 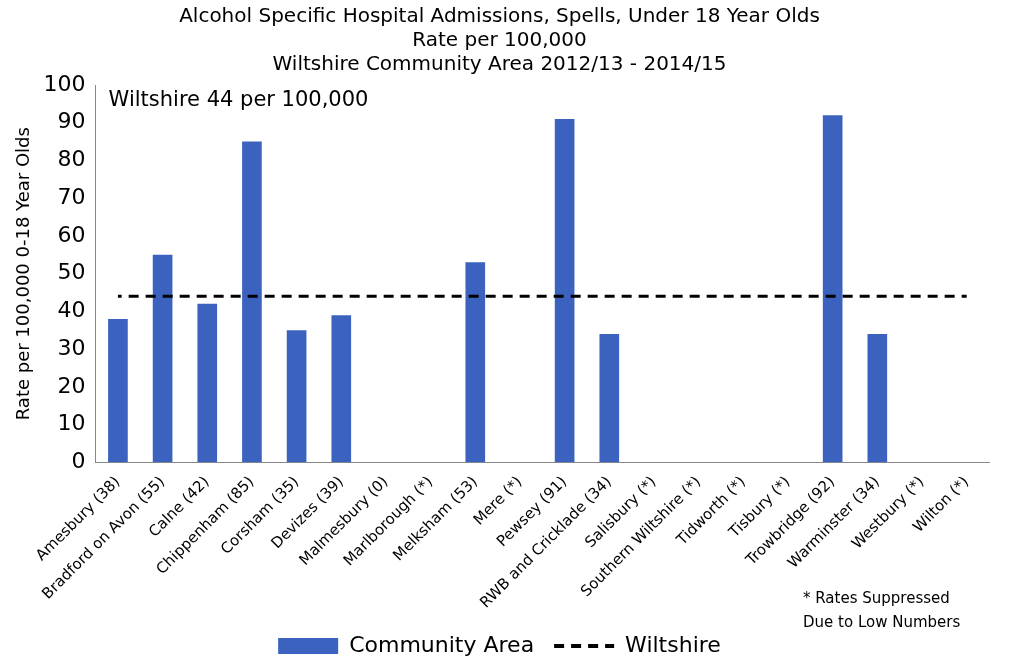 What do you see at coordinates (882, 610) in the screenshot?
I see `text: * Rates Suppressed Due to Low Numbers` at bounding box center [882, 610].